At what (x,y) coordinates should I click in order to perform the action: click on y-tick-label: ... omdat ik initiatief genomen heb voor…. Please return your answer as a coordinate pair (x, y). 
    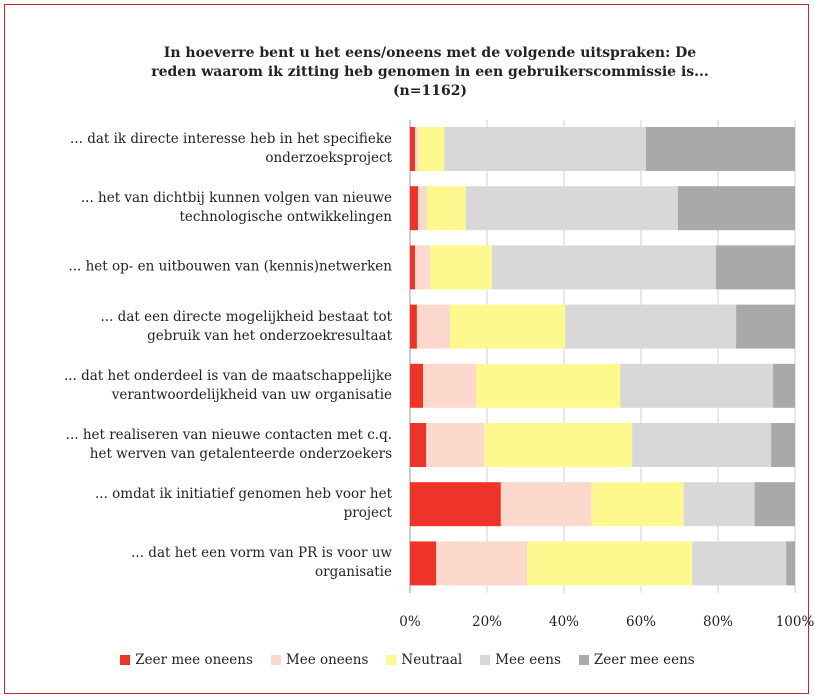
    Looking at the image, I should click on (243, 504).